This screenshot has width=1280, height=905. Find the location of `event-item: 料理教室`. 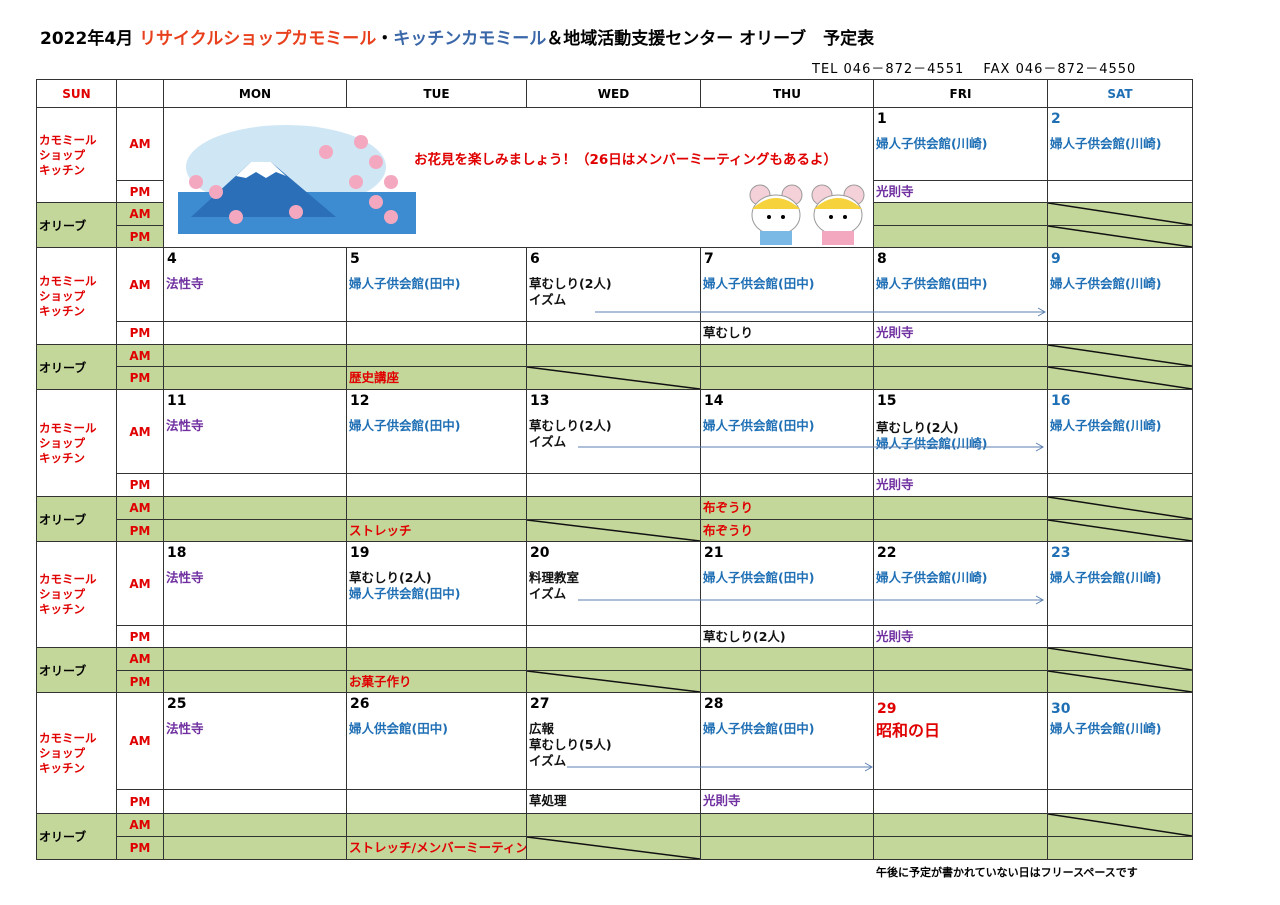

event-item: 料理教室 is located at coordinates (554, 577).